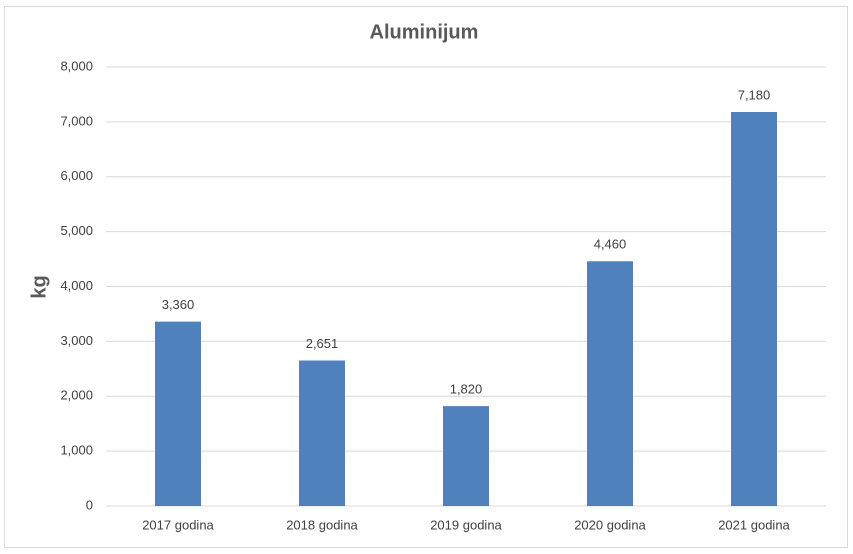 The image size is (853, 554). I want to click on y-tick-label: 1,000, so click(76, 450).